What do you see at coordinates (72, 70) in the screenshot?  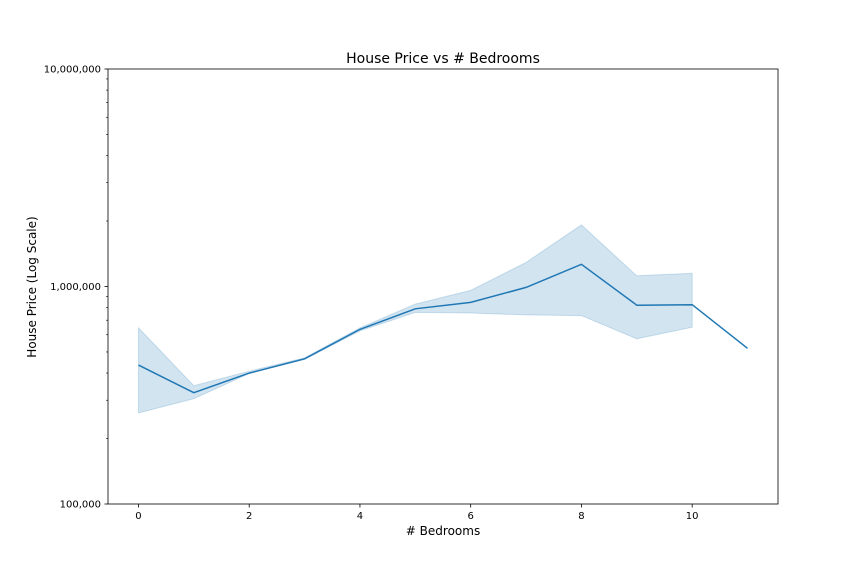 I see `y-tick-label: 10,000,000` at bounding box center [72, 70].